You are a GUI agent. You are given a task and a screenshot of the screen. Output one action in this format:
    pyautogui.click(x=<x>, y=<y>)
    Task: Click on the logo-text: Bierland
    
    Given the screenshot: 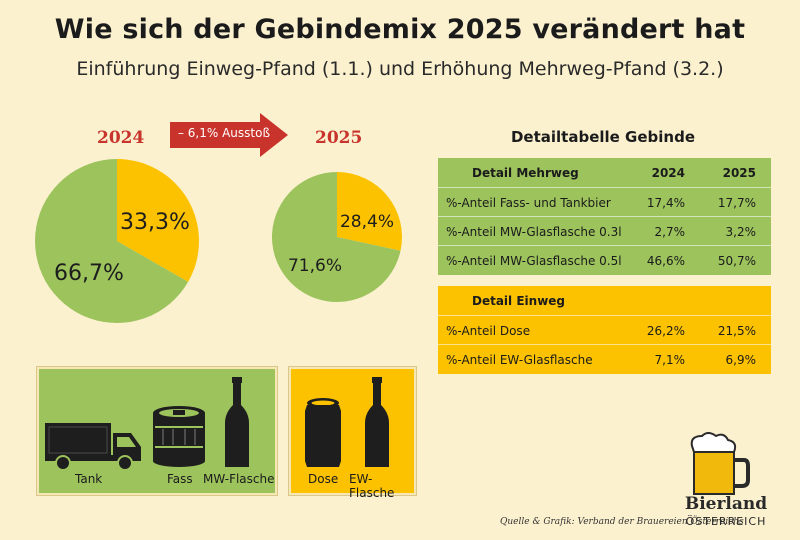 What is the action you would take?
    pyautogui.click(x=726, y=504)
    